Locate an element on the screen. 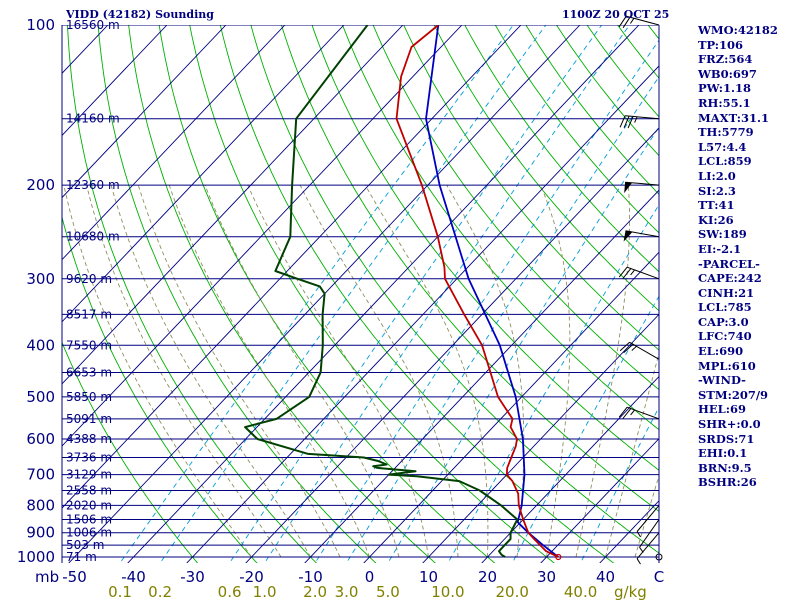 The image size is (800, 600). sounding-index: WMO:42182 is located at coordinates (738, 30).